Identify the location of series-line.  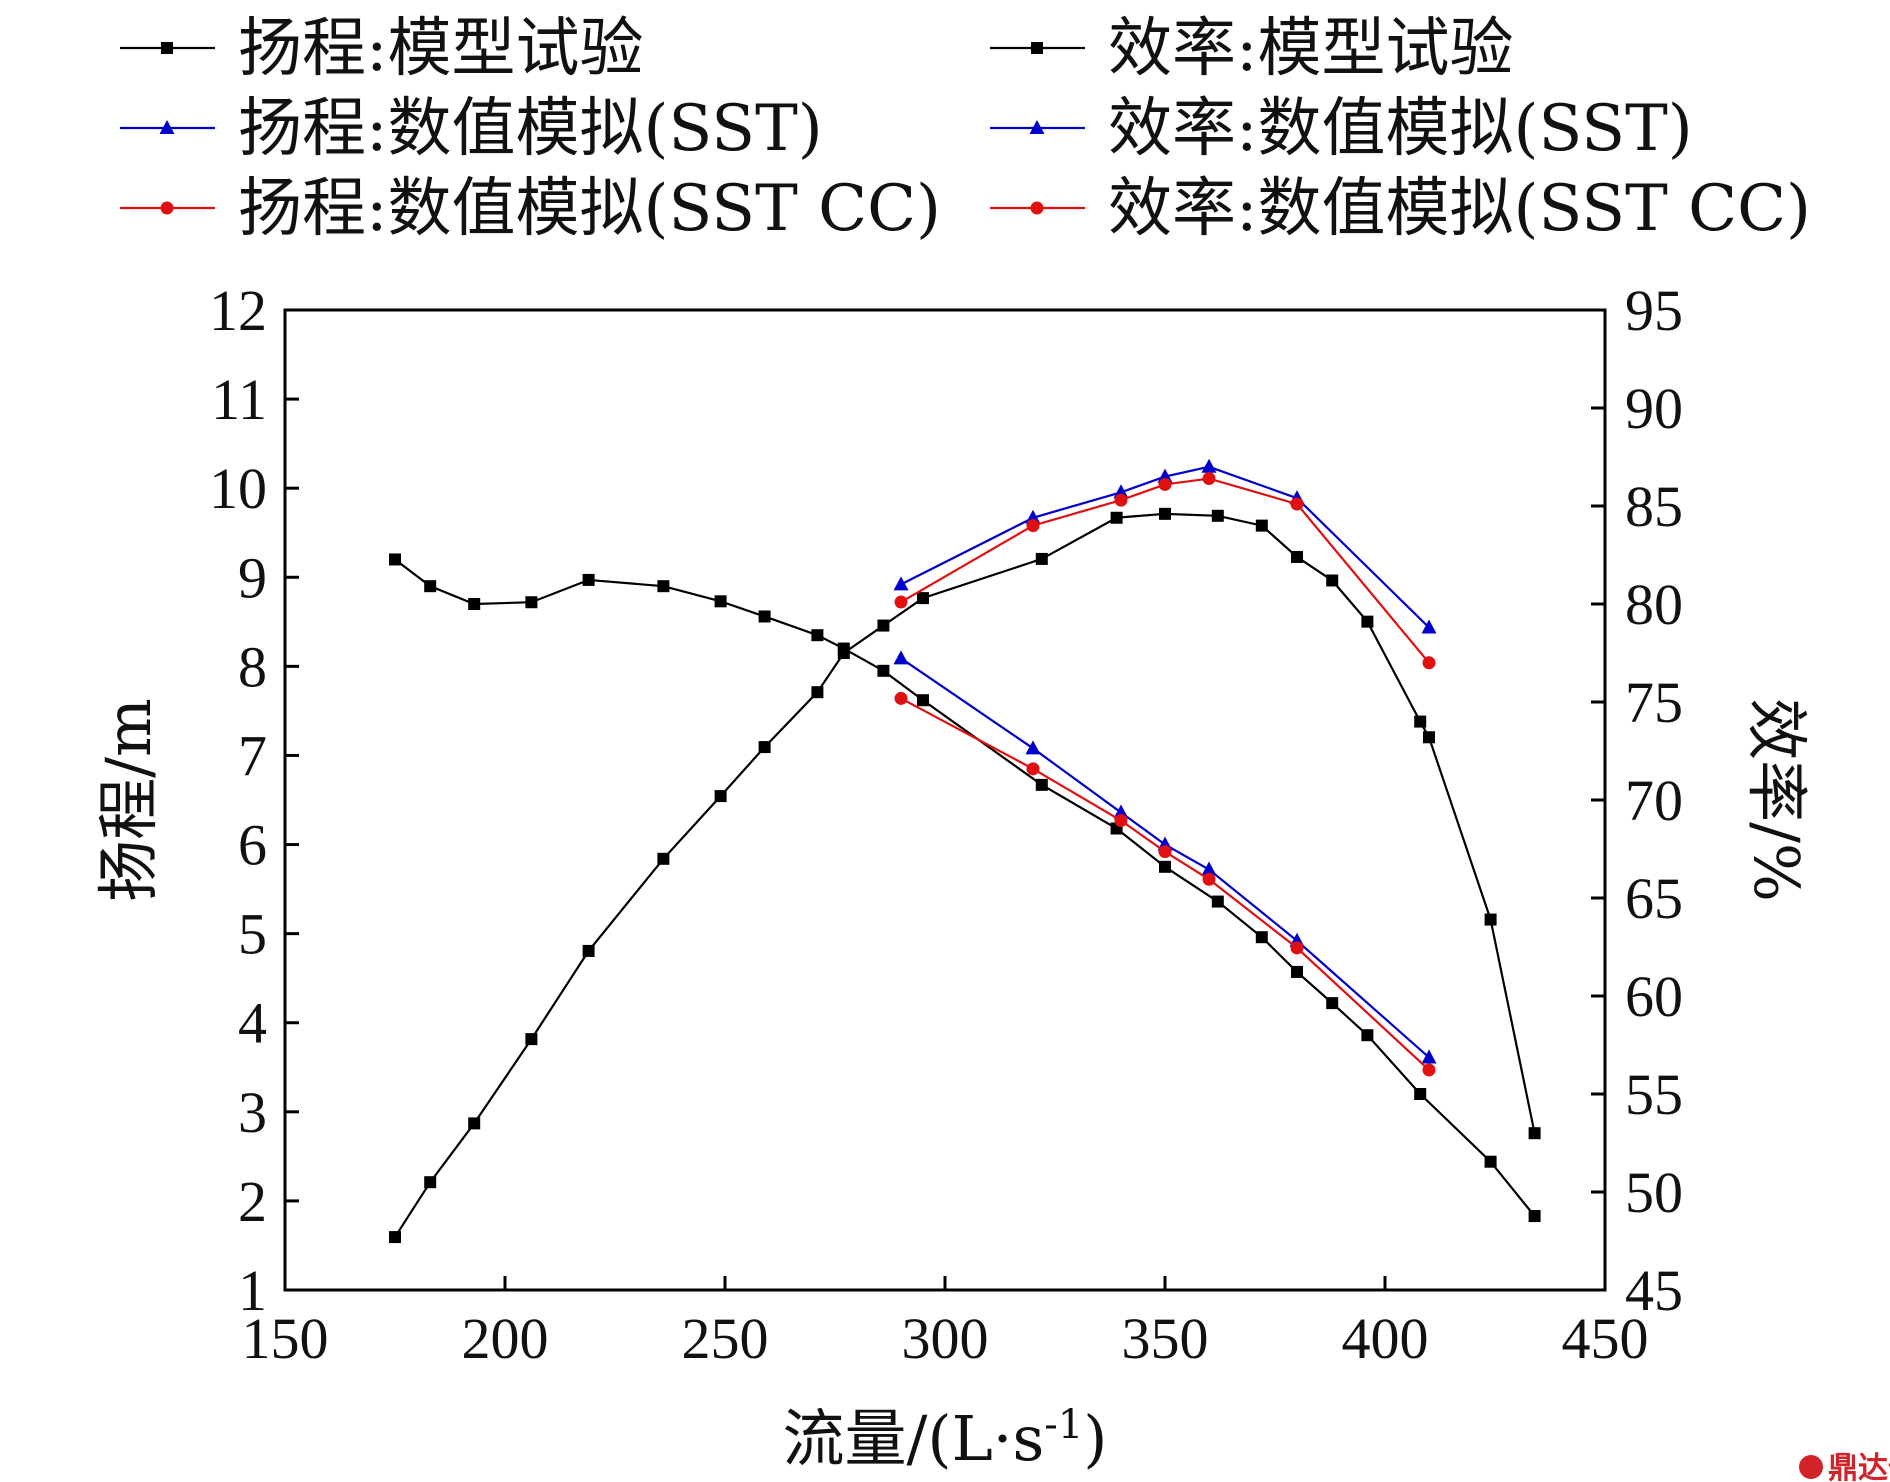
(1165, 570).